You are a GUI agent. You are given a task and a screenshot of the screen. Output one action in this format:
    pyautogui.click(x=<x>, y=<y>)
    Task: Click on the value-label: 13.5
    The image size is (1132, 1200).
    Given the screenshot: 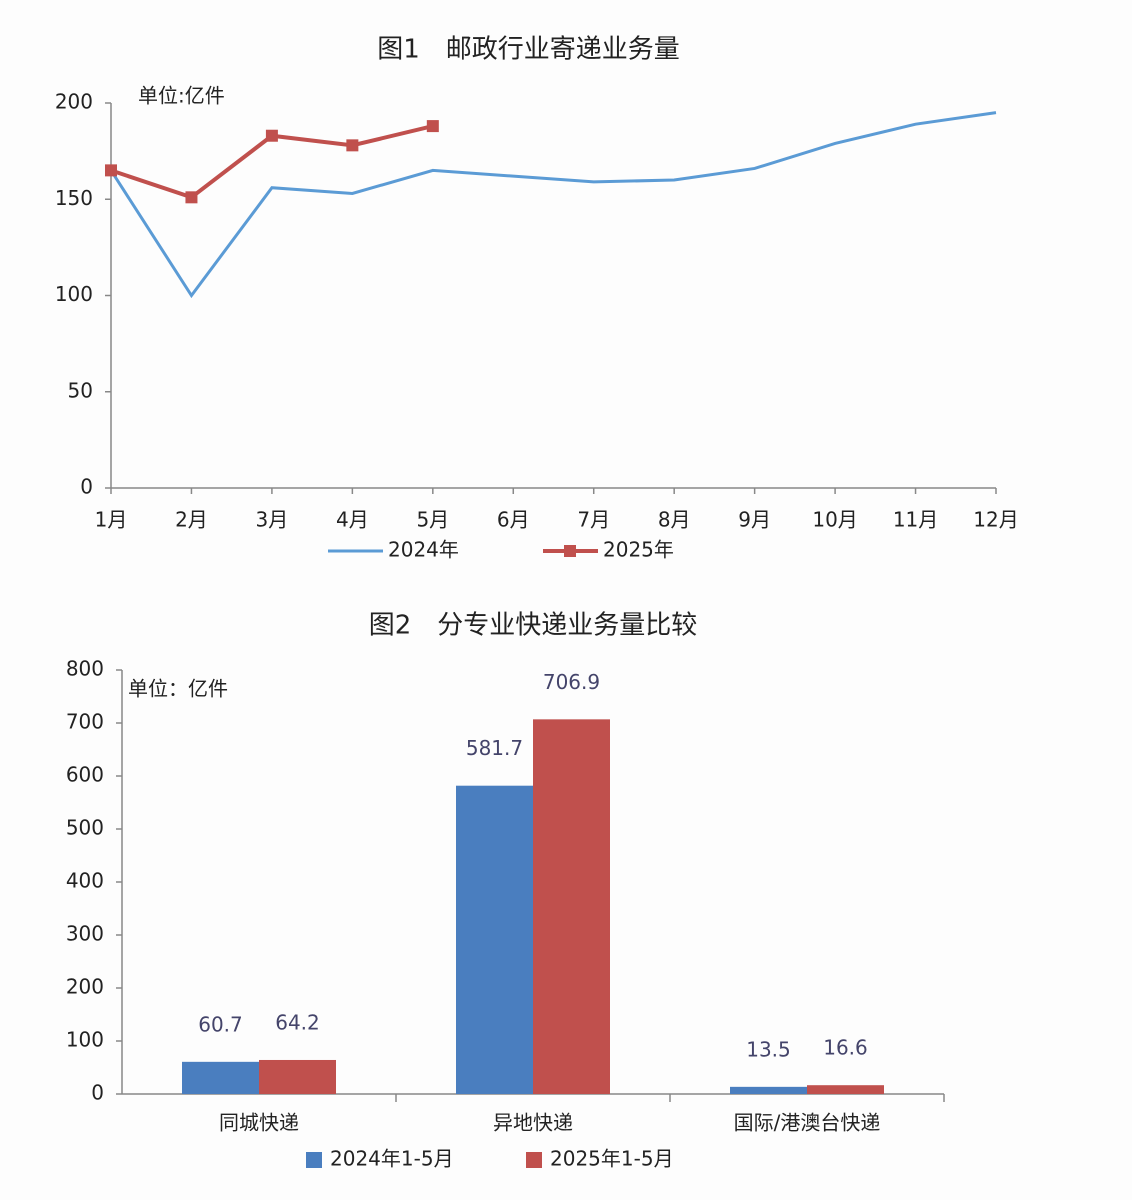 What is the action you would take?
    pyautogui.click(x=768, y=1049)
    